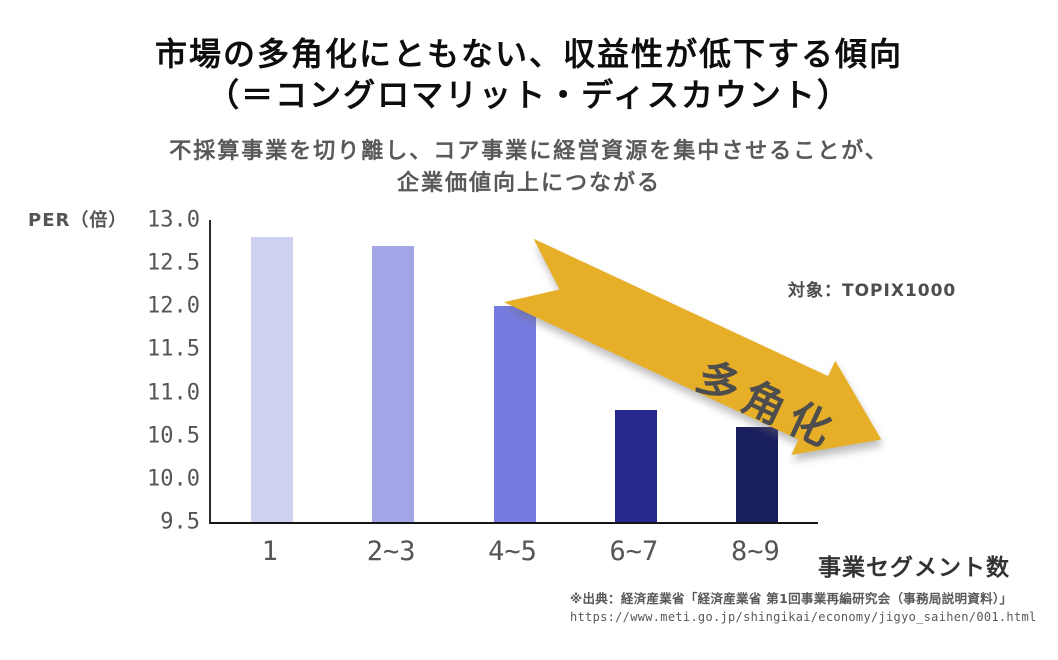  I want to click on x-axis-title: 事業セグメント数, so click(914, 568).